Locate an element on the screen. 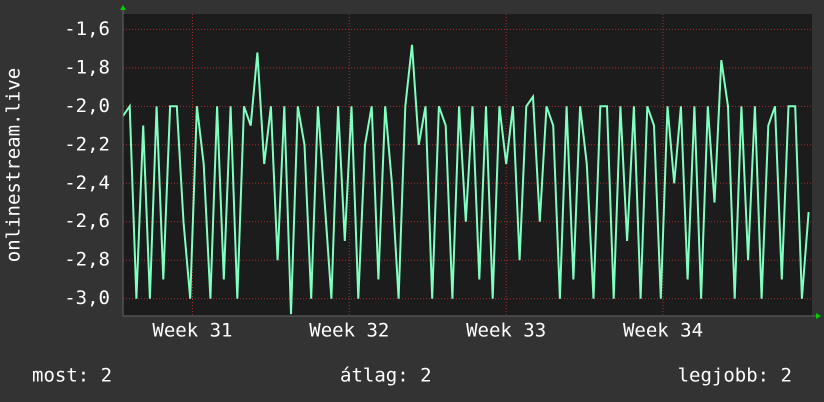 The height and width of the screenshot is (402, 824). footer-best: legjobb: 2 is located at coordinates (735, 376).